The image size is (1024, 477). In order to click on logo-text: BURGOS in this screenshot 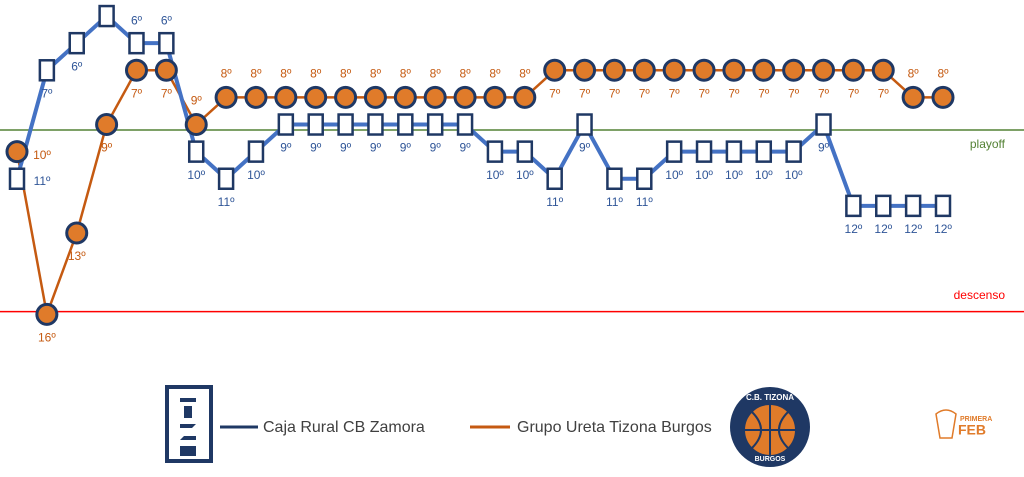, I will do `click(770, 459)`.